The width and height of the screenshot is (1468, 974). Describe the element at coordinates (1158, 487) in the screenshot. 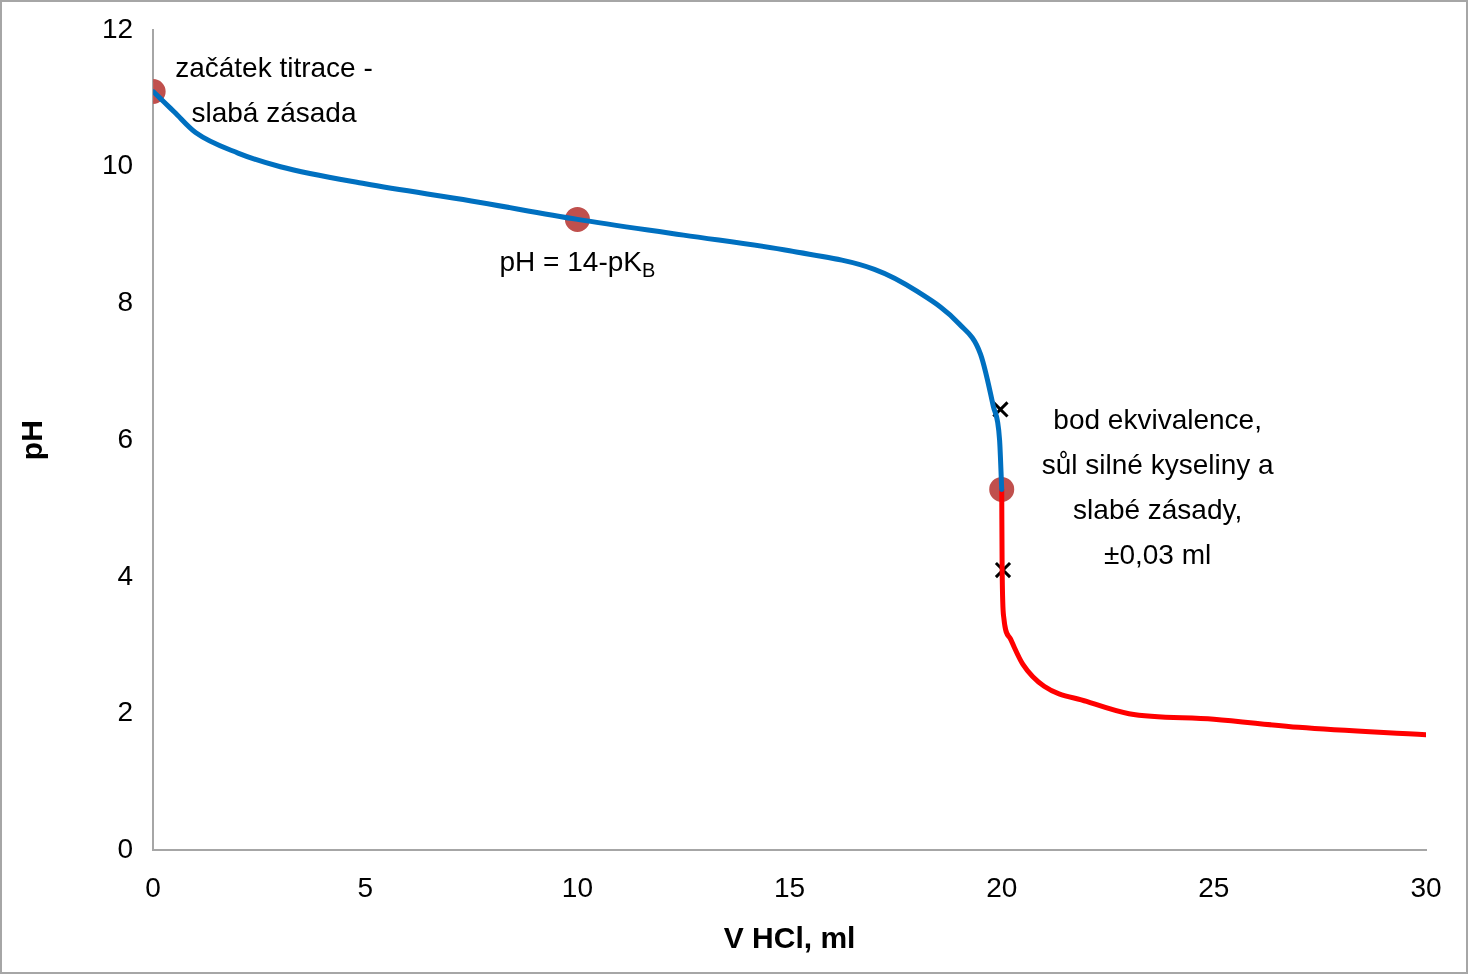

I see `annotation: bod ekvivalence, sůl silné kyseliny a slabé zásady, ±0,03 ml` at that location.